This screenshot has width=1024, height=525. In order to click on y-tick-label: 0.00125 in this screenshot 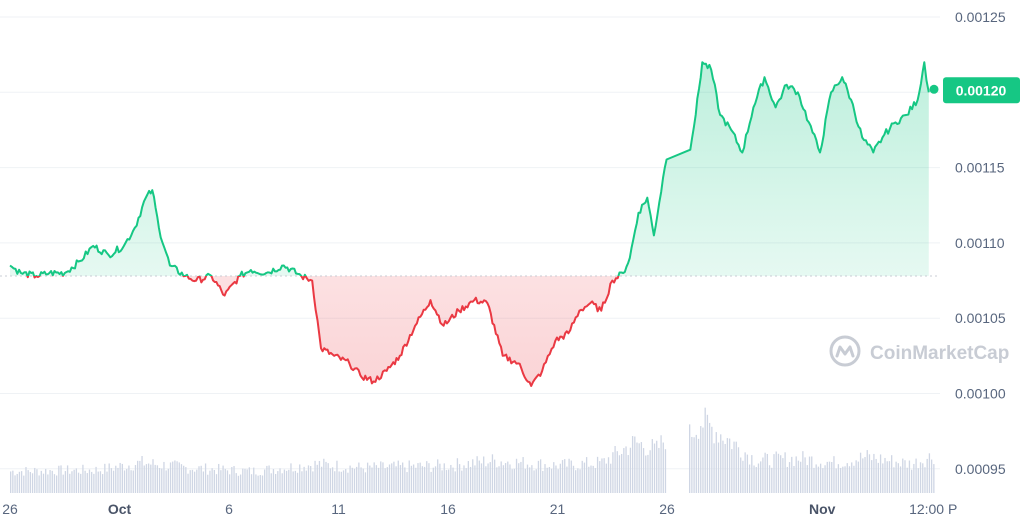, I will do `click(980, 17)`.